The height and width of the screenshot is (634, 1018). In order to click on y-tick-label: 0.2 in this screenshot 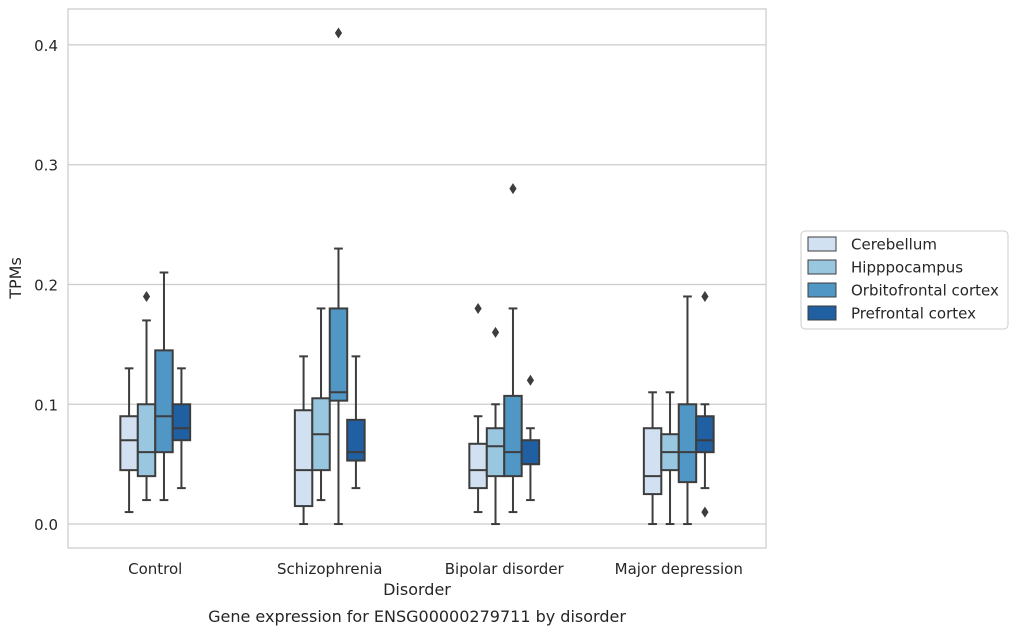, I will do `click(46, 285)`.